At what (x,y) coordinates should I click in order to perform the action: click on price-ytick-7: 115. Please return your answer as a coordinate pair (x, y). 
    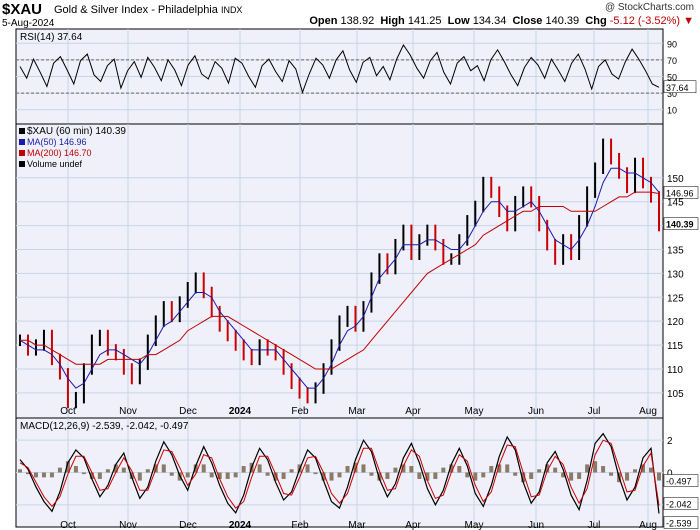
    Looking at the image, I should click on (675, 346).